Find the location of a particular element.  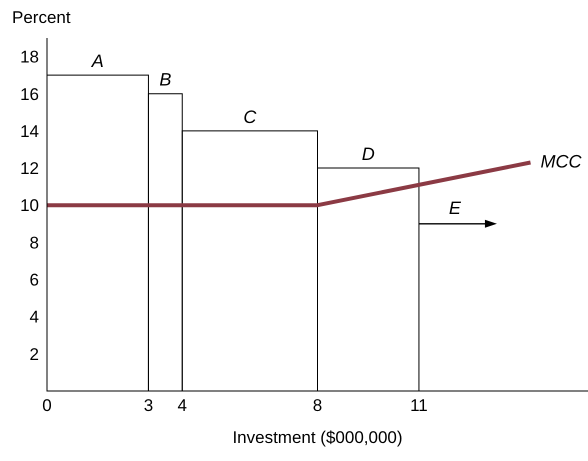

y-tick-label: 2 is located at coordinates (34, 354).